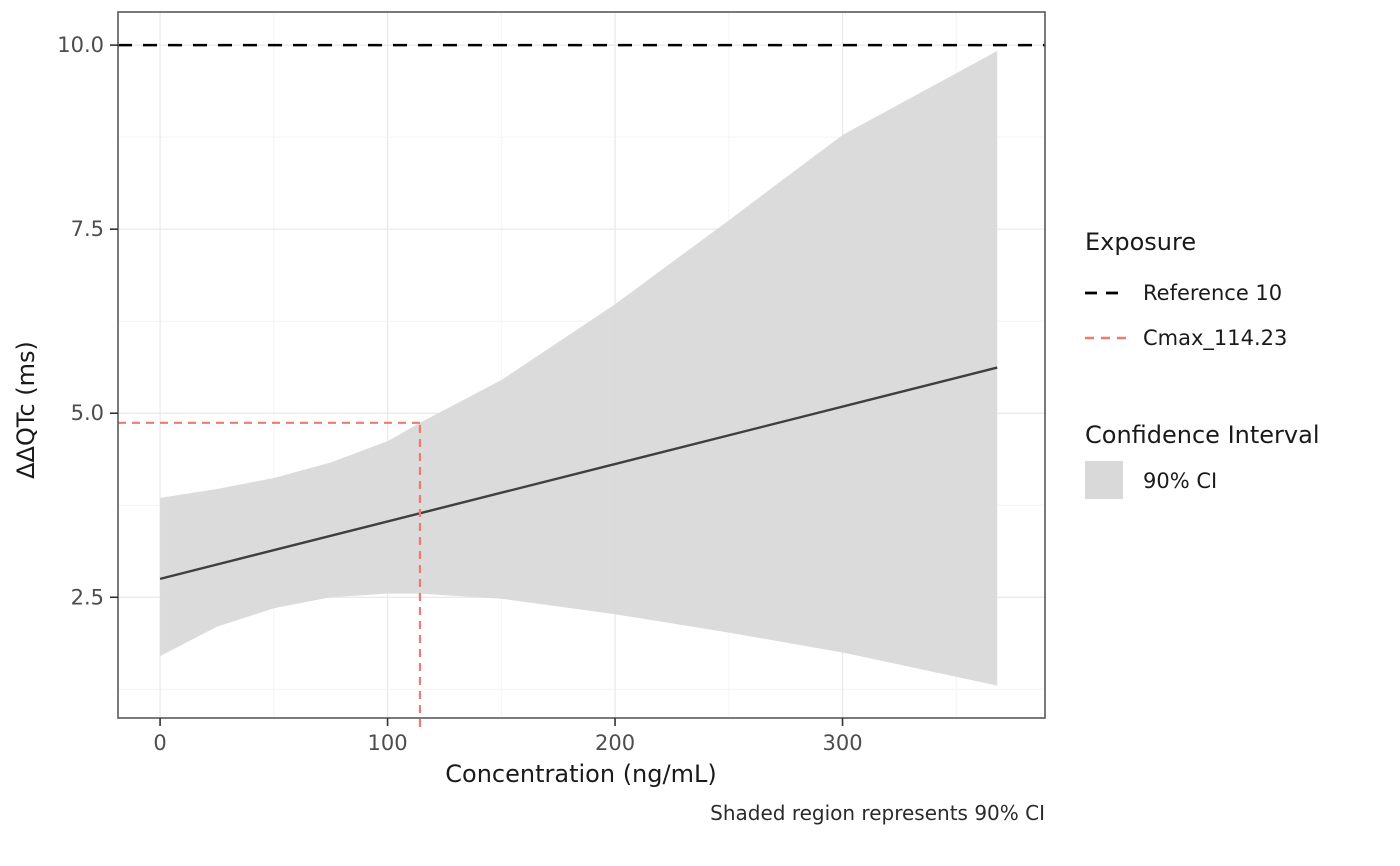 This screenshot has height=866, width=1400. Describe the element at coordinates (578, 473) in the screenshot. I see `fit-line` at that location.